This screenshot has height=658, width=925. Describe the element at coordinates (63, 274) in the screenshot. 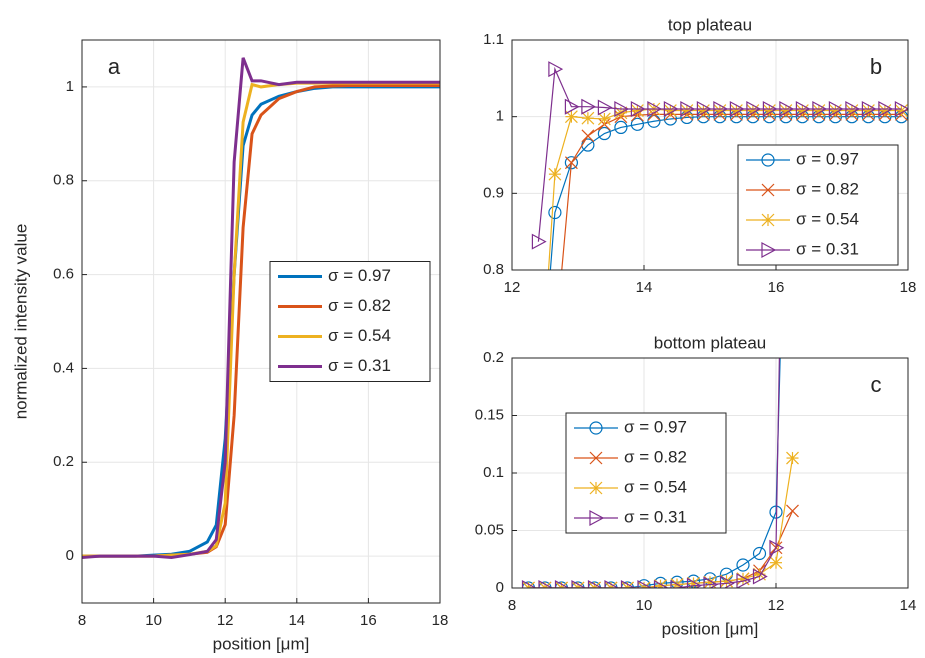

I see `y-tick-label: 0.6` at that location.